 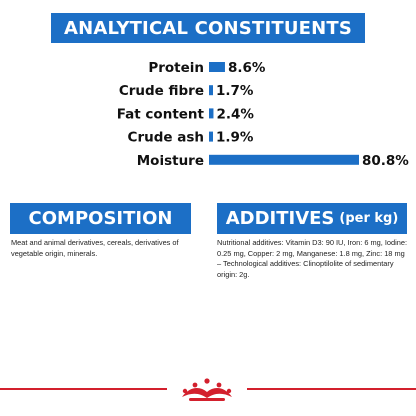 What do you see at coordinates (161, 114) in the screenshot?
I see `label-fat-content: Fat content` at bounding box center [161, 114].